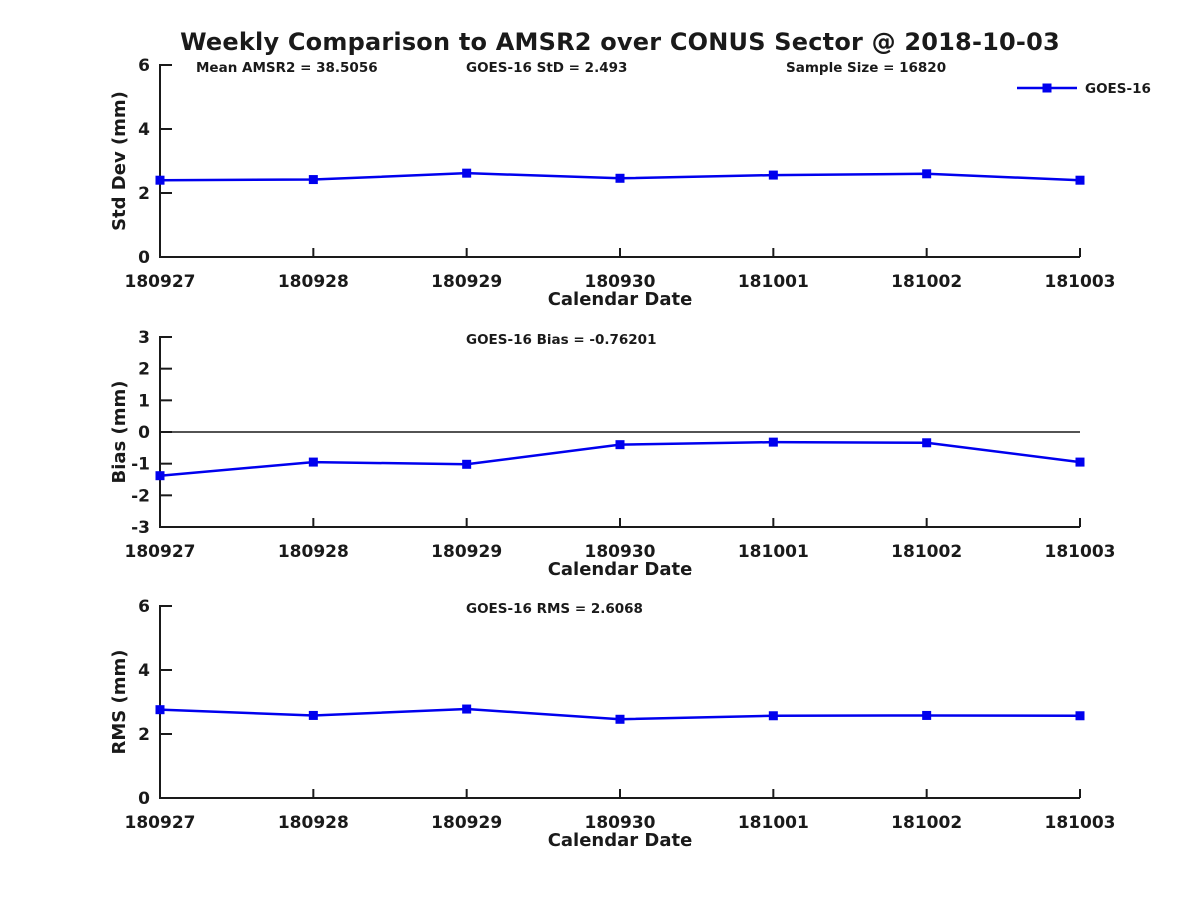  I want to click on y-axis-label: Std Dev (mm), so click(119, 161).